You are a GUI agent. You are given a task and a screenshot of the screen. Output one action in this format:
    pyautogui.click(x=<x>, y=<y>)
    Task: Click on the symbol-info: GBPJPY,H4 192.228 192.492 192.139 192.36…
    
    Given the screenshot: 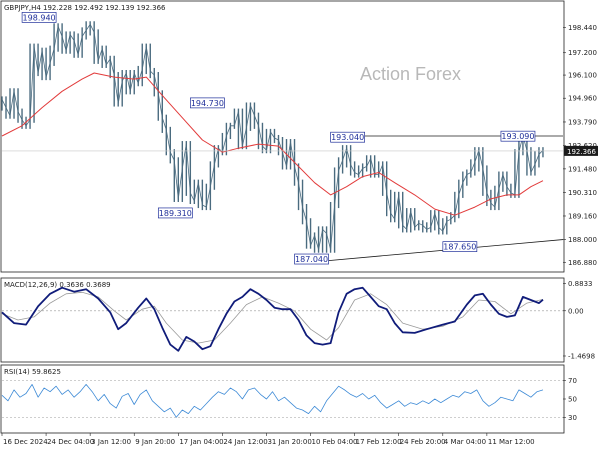 What is the action you would take?
    pyautogui.click(x=85, y=8)
    